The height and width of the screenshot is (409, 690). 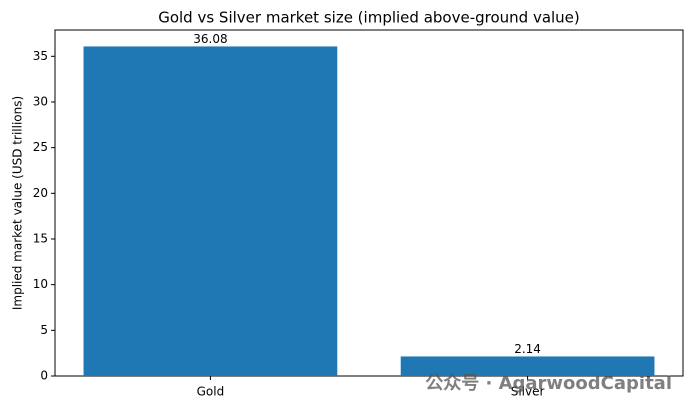 What do you see at coordinates (40, 56) in the screenshot?
I see `y-tick-label: 35` at bounding box center [40, 56].